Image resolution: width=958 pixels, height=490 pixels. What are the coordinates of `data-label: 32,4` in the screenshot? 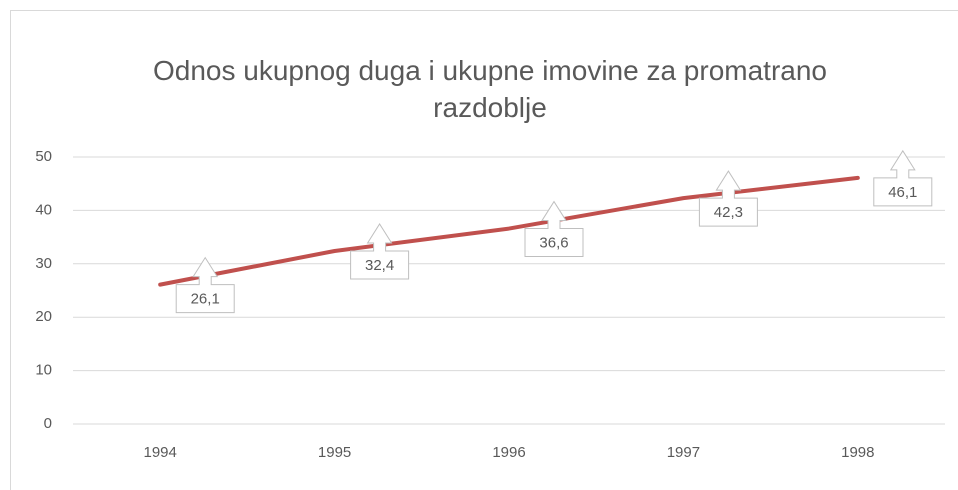 It's located at (379, 265).